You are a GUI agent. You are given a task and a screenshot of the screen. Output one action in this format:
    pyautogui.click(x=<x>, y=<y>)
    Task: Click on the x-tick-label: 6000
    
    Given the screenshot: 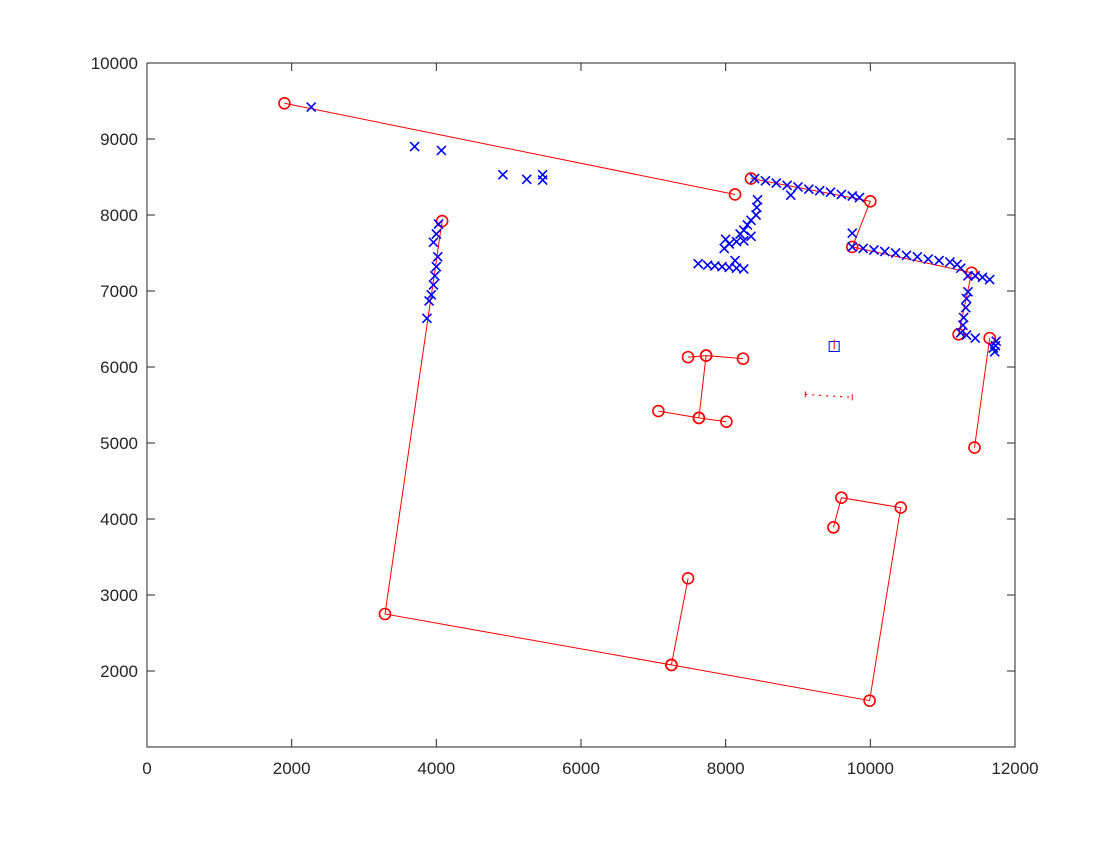 What is the action you would take?
    pyautogui.click(x=581, y=768)
    